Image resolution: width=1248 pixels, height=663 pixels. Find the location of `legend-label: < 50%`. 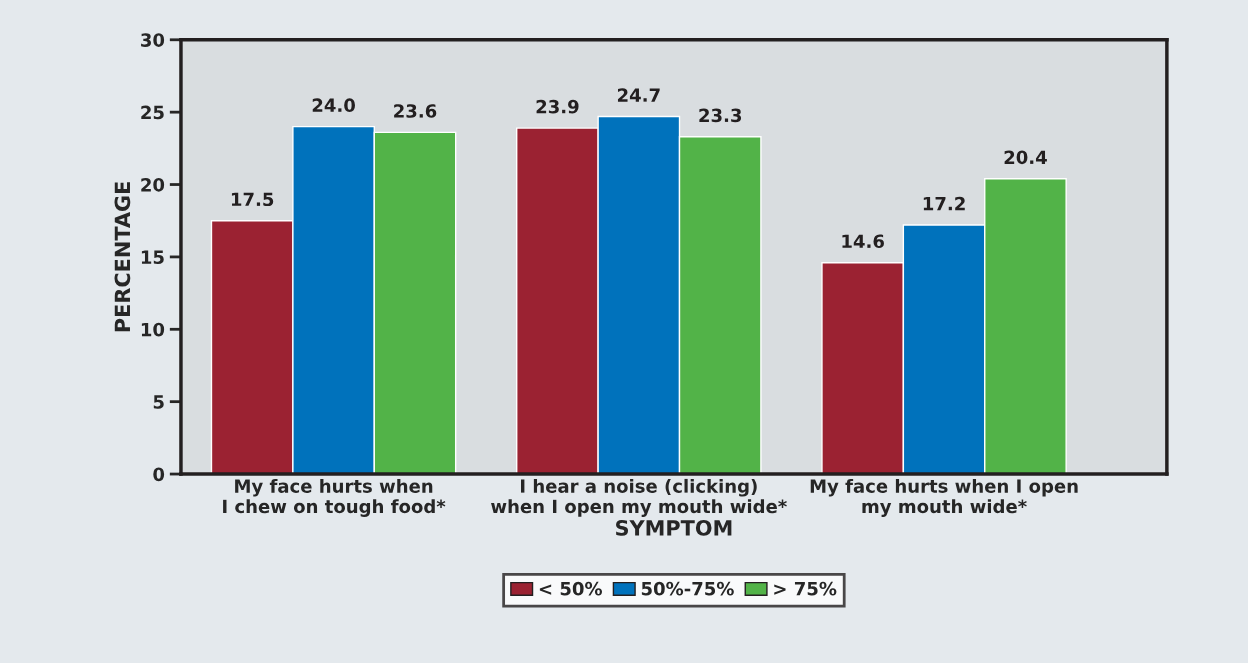

legend-label: < 50% is located at coordinates (570, 588).